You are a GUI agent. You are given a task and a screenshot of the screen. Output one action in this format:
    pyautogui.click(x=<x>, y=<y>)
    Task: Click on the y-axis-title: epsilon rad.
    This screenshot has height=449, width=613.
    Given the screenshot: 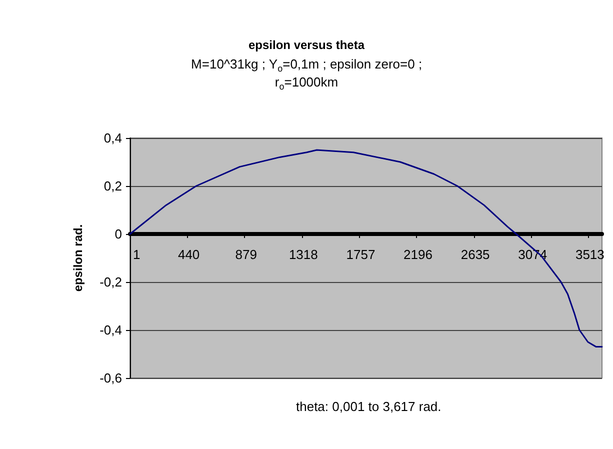 What is the action you would take?
    pyautogui.click(x=78, y=258)
    